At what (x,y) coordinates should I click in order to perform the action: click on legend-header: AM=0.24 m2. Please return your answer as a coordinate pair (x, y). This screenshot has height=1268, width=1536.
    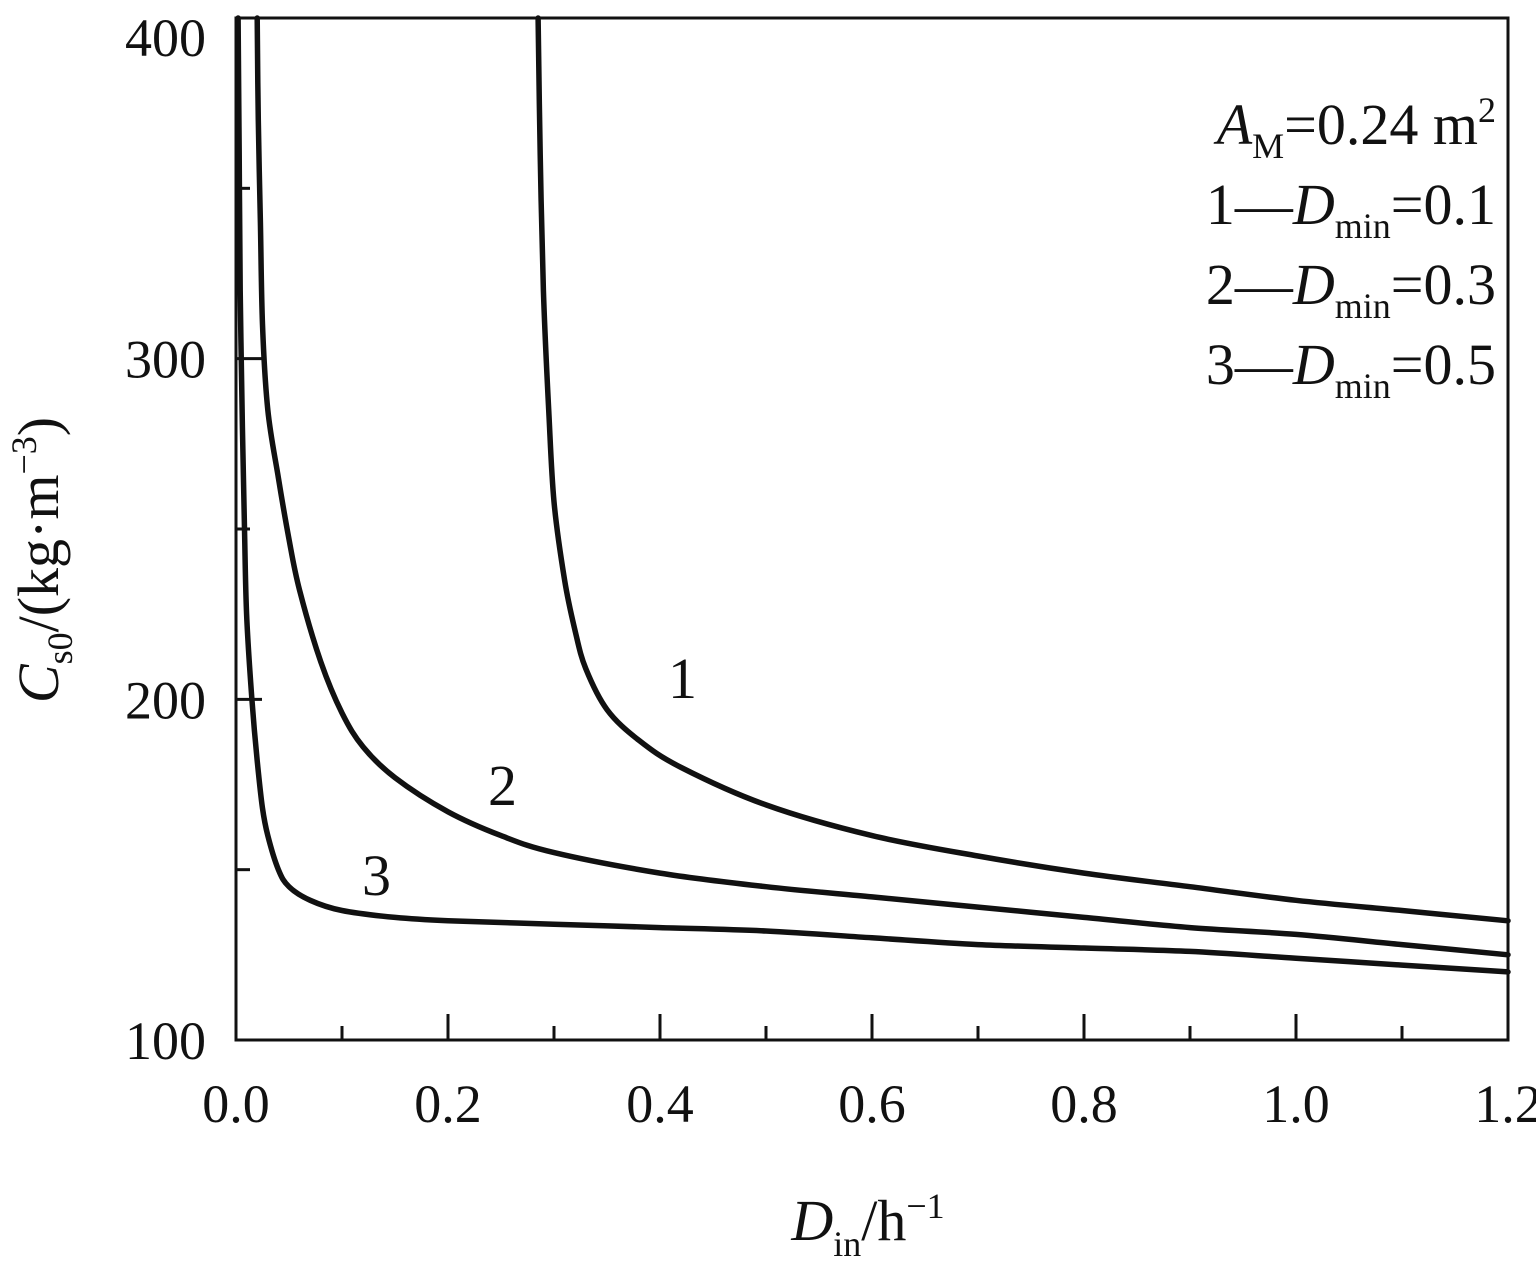
    Looking at the image, I should click on (1354, 128).